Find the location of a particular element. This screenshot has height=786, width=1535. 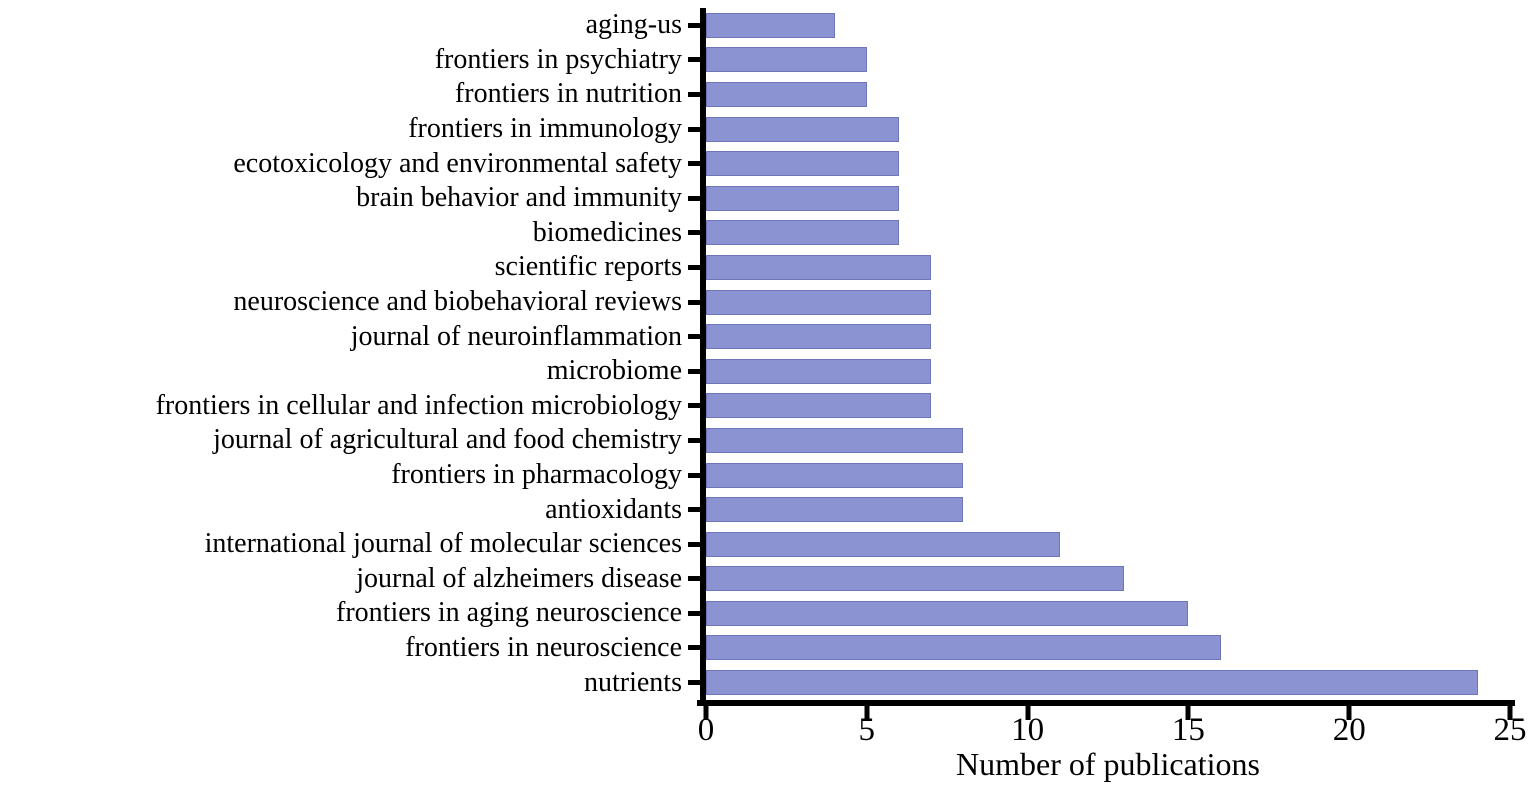

bar-row: frontiers in neuroscience is located at coordinates (767, 648).